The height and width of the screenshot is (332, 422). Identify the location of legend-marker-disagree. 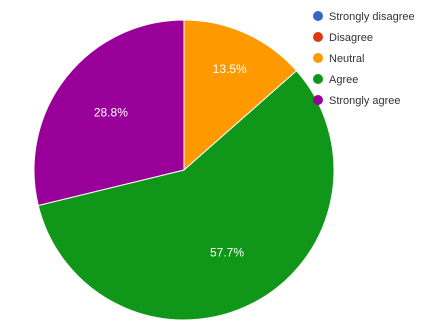
(318, 37).